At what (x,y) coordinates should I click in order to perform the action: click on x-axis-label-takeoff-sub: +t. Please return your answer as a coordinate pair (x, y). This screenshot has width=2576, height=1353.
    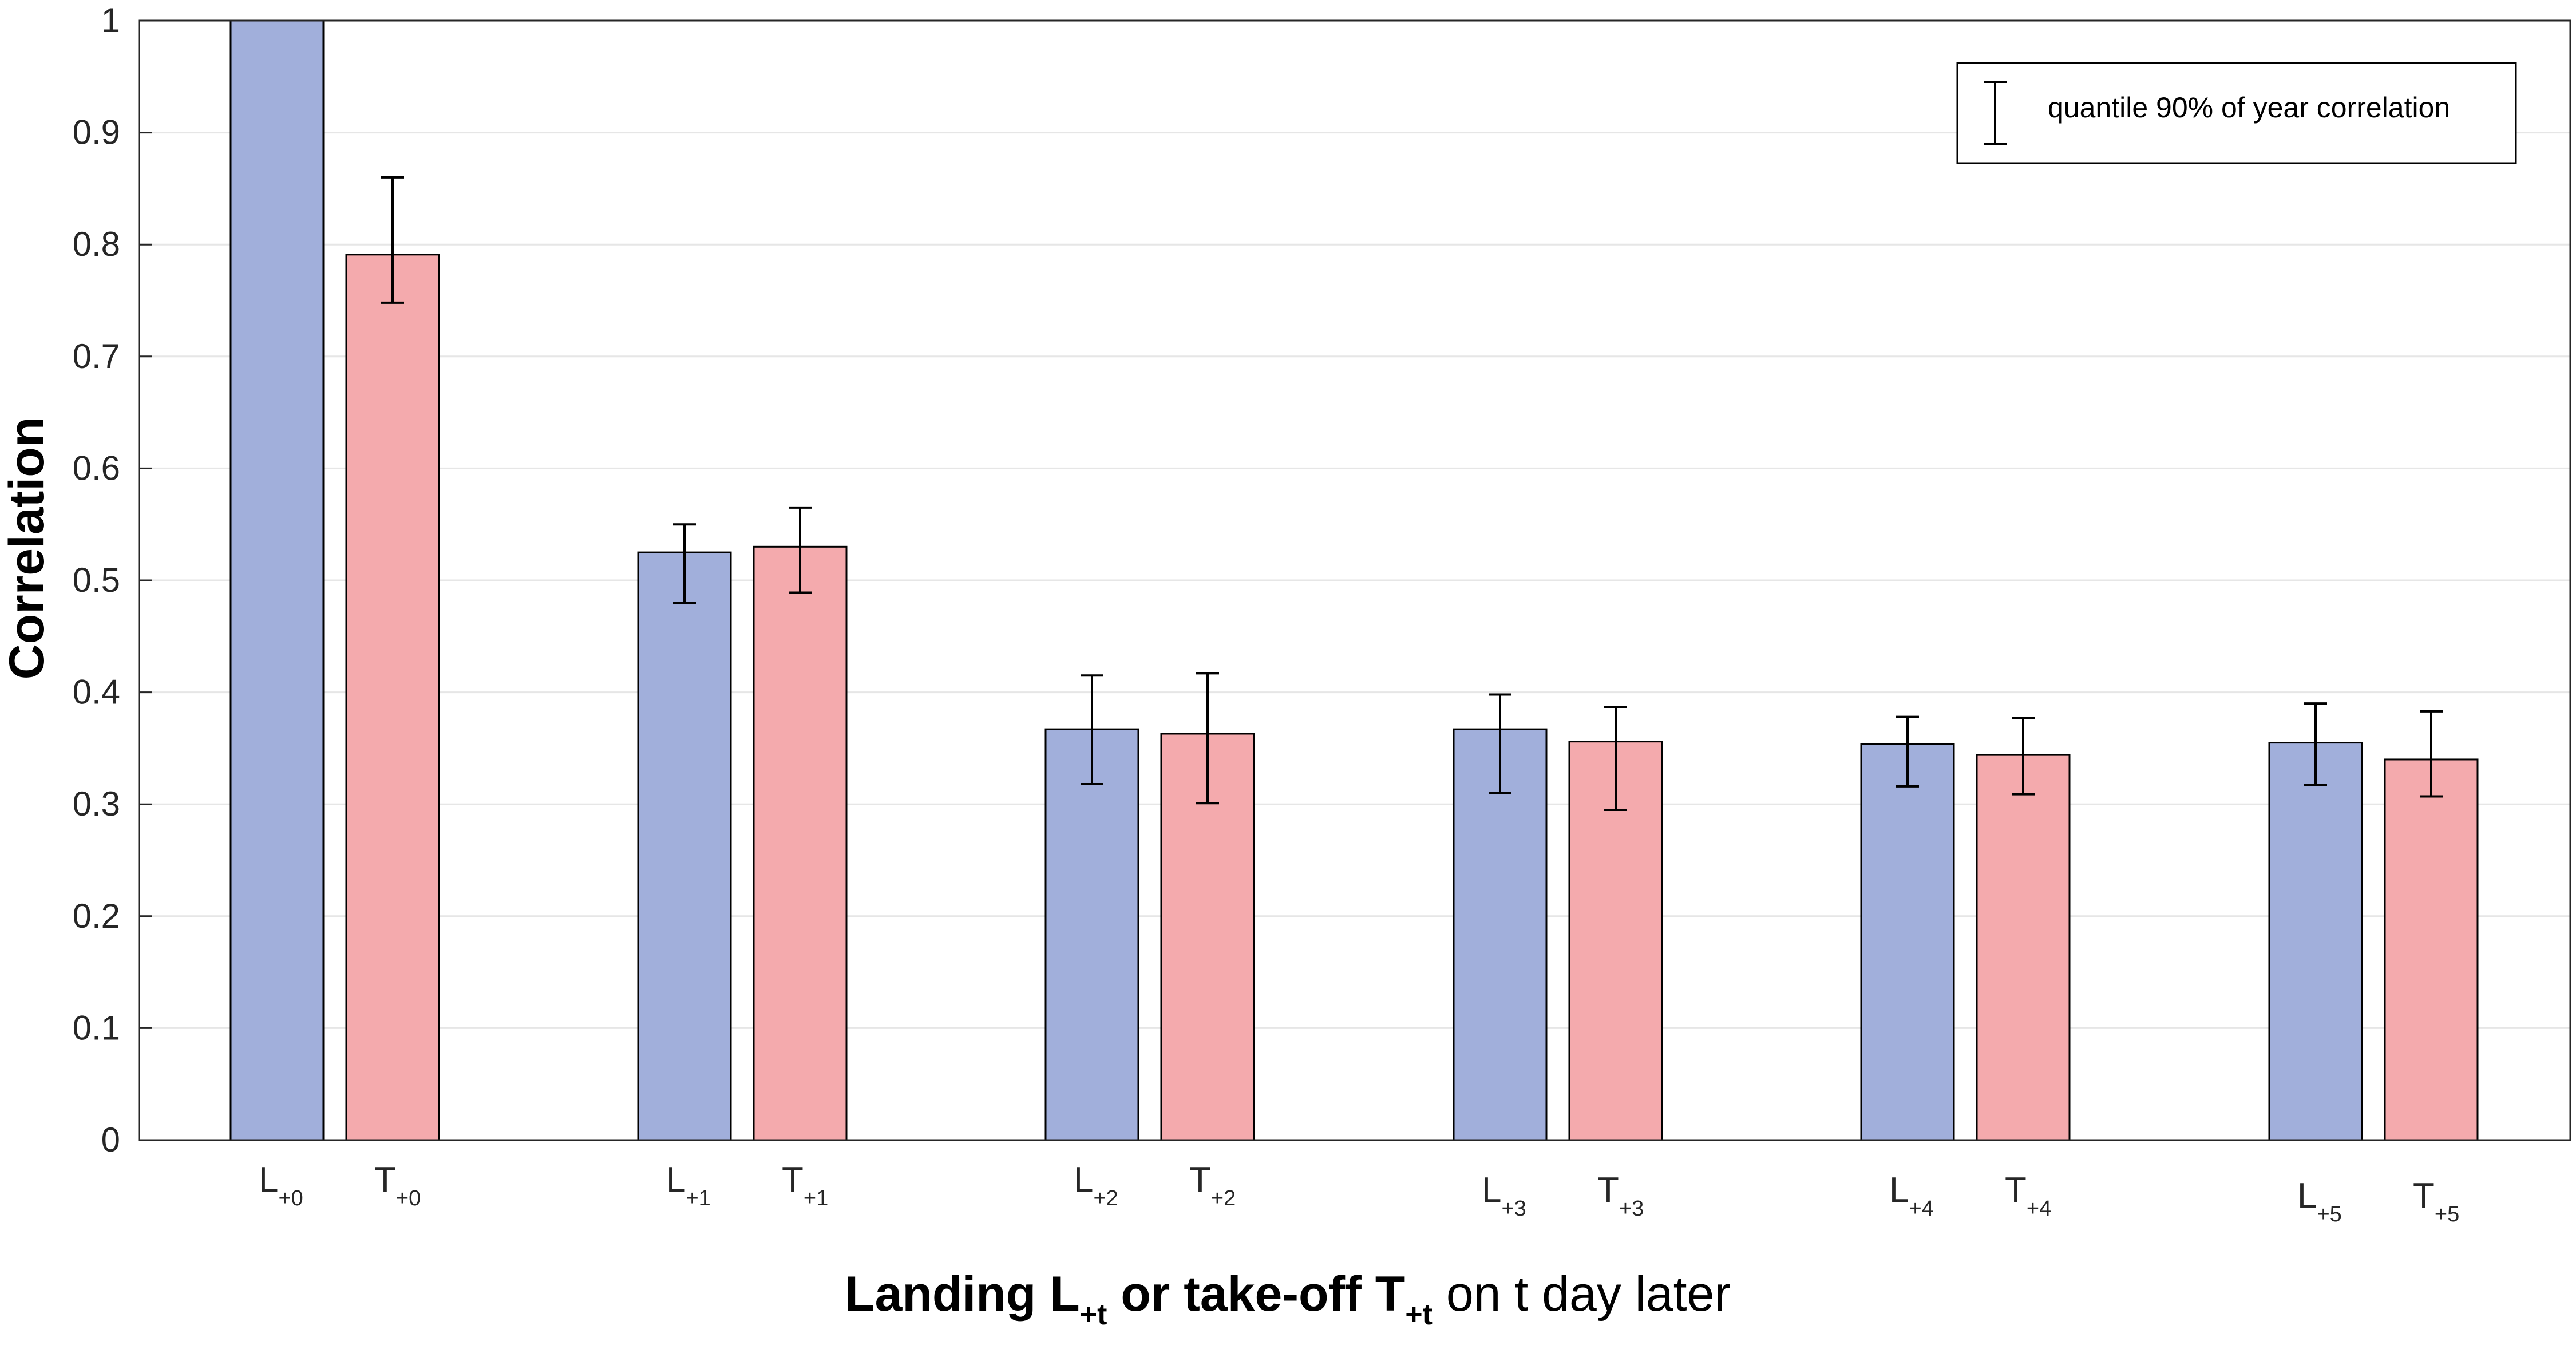
    Looking at the image, I should click on (1419, 1315).